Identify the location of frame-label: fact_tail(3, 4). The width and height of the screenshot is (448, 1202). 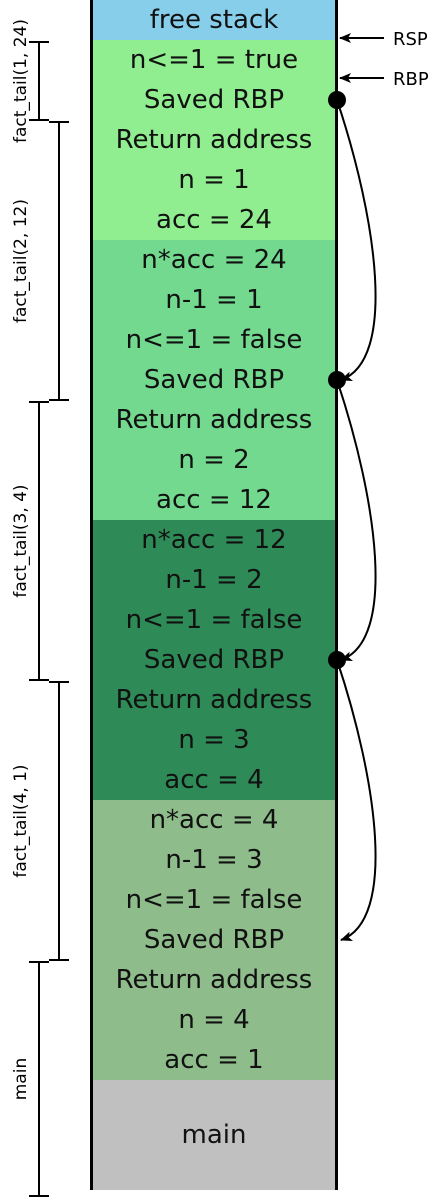
(21, 540).